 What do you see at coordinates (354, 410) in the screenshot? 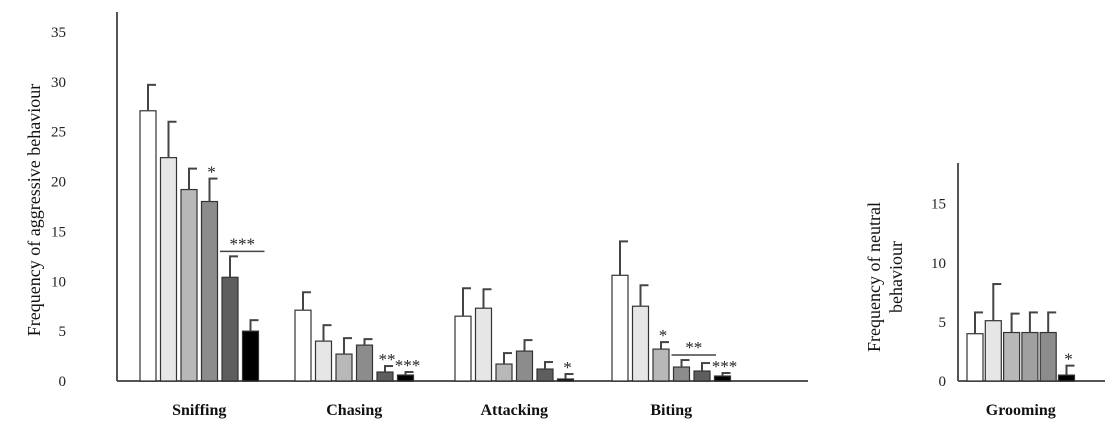
I see `category-label: Chasing` at bounding box center [354, 410].